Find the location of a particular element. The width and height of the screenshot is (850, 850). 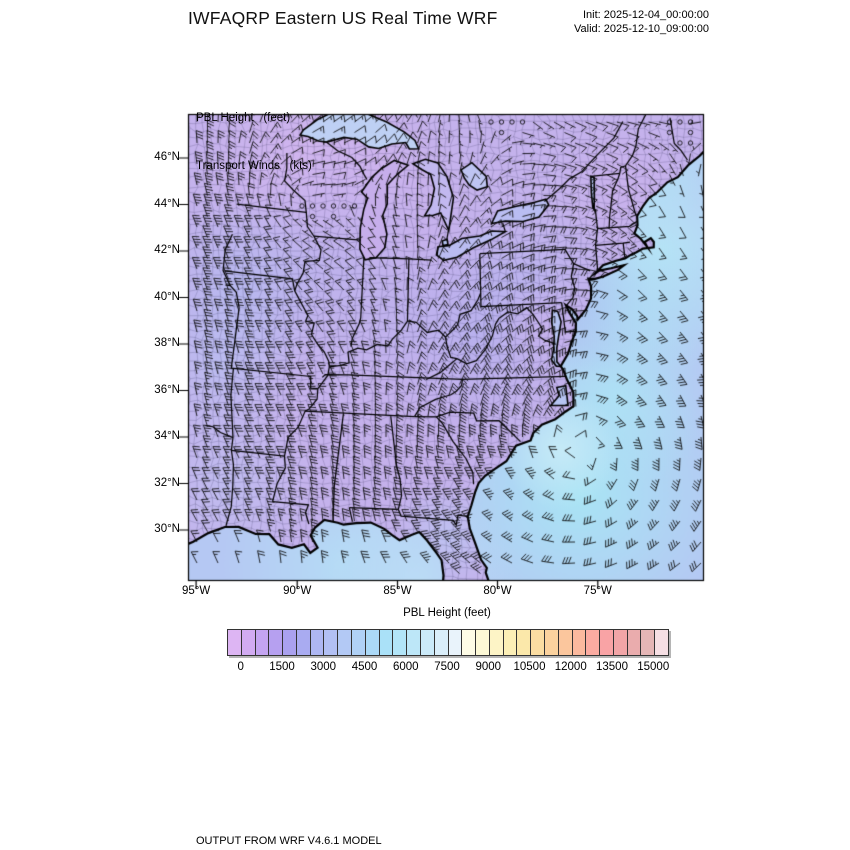

lon-tick-label: 90°W is located at coordinates (297, 591).